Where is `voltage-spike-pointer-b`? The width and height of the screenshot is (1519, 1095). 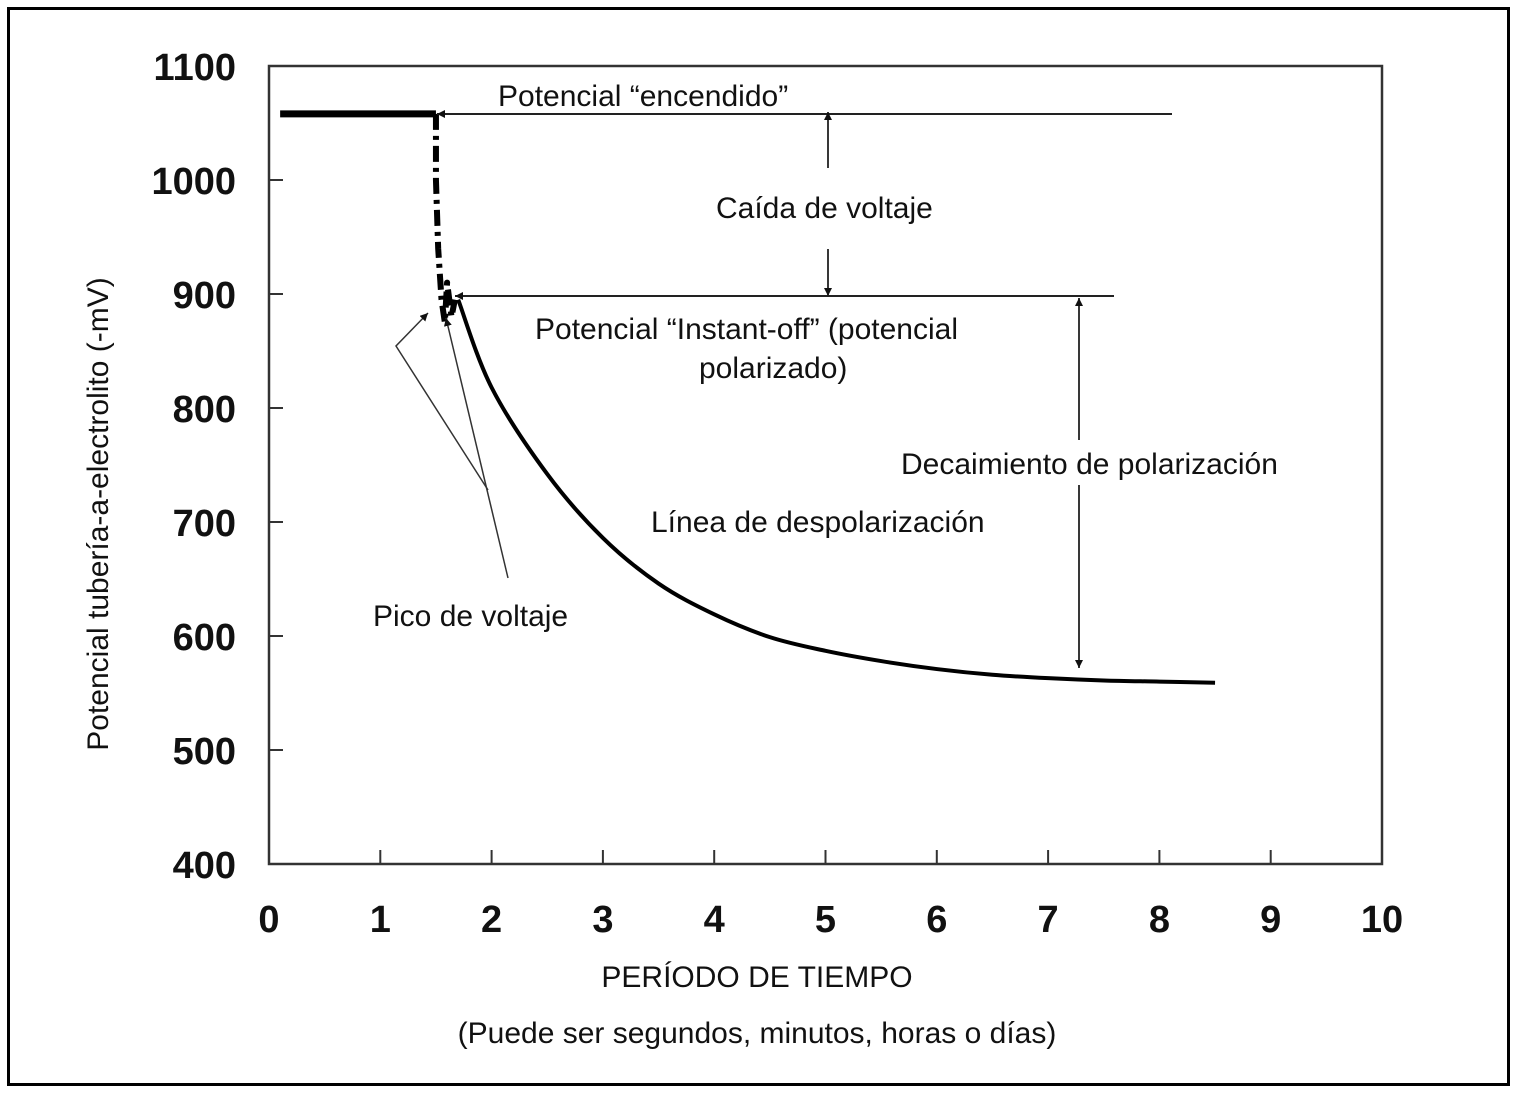 voltage-spike-pointer-b is located at coordinates (476, 448).